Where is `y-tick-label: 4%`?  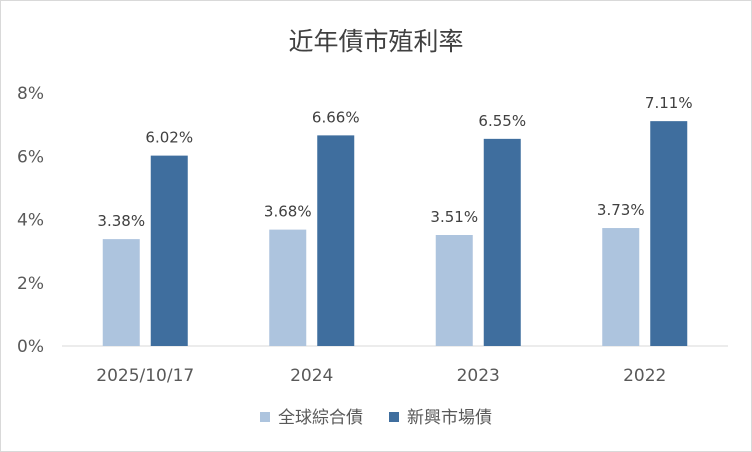 y-tick-label: 4% is located at coordinates (30, 221).